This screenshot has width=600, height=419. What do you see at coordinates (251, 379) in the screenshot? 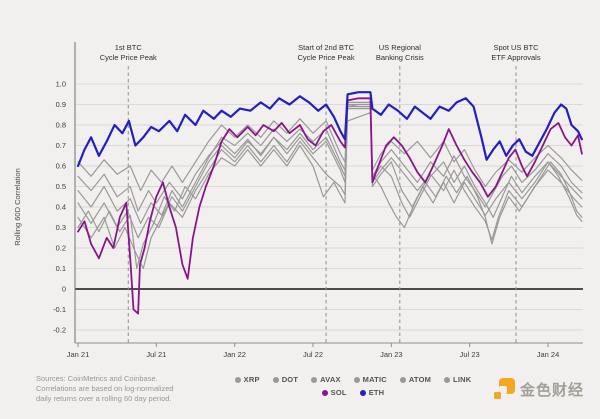
I see `legend-label: XRP` at bounding box center [251, 379].